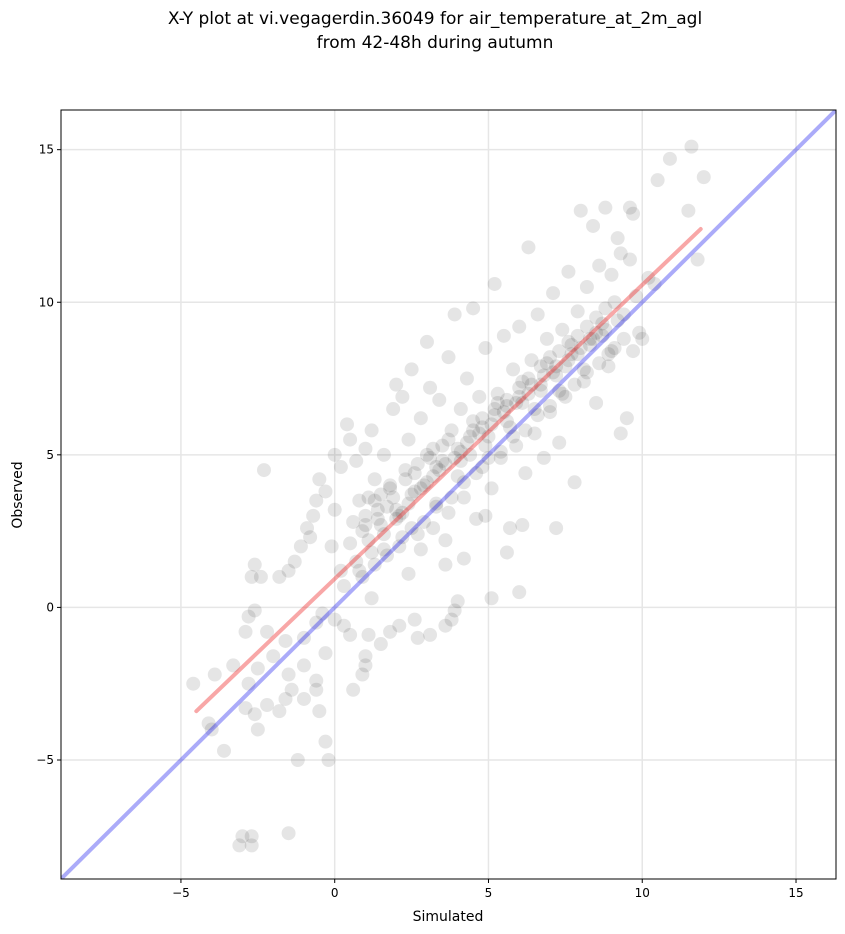  Describe the element at coordinates (50, 607) in the screenshot. I see `y-tick-label: 0` at that location.